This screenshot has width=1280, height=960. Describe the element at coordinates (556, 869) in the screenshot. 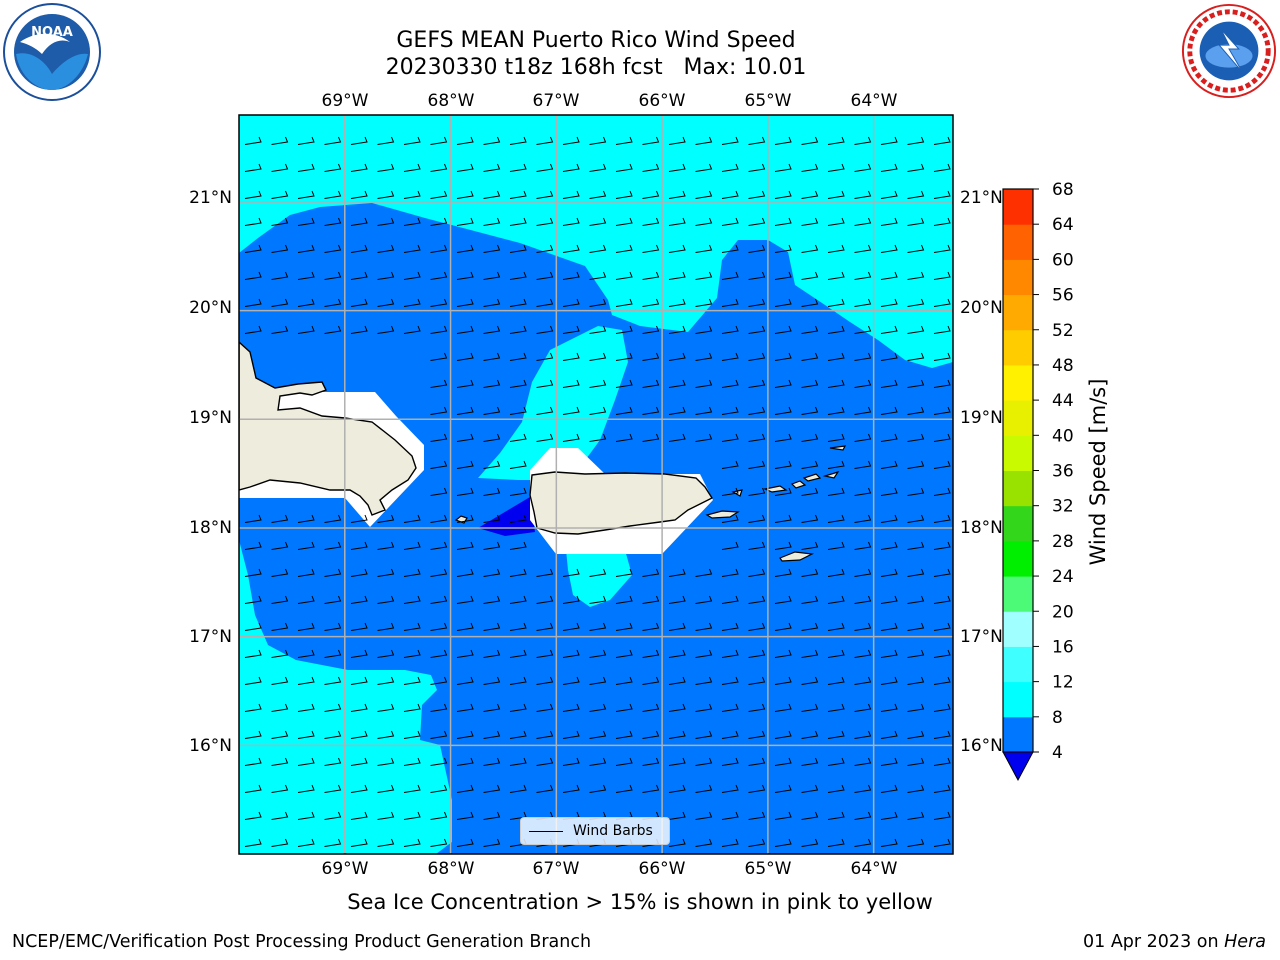

I see `lon-label-bottom: 67°W` at that location.